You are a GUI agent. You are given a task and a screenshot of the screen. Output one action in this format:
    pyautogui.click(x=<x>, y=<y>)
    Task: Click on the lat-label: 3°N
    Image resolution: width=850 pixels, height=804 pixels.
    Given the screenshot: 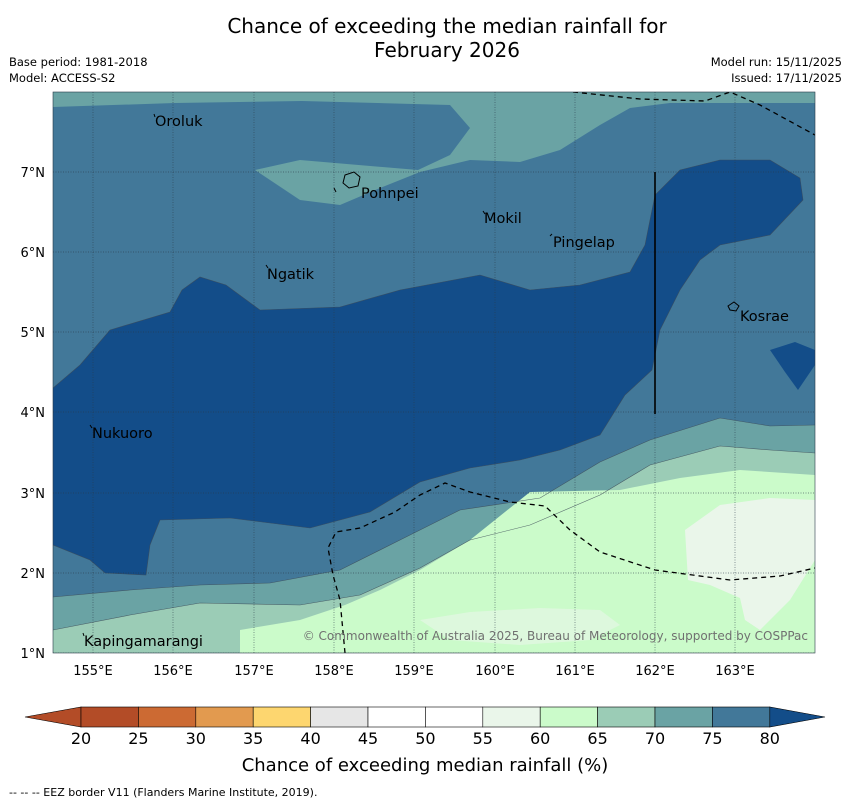 What is the action you would take?
    pyautogui.click(x=33, y=494)
    